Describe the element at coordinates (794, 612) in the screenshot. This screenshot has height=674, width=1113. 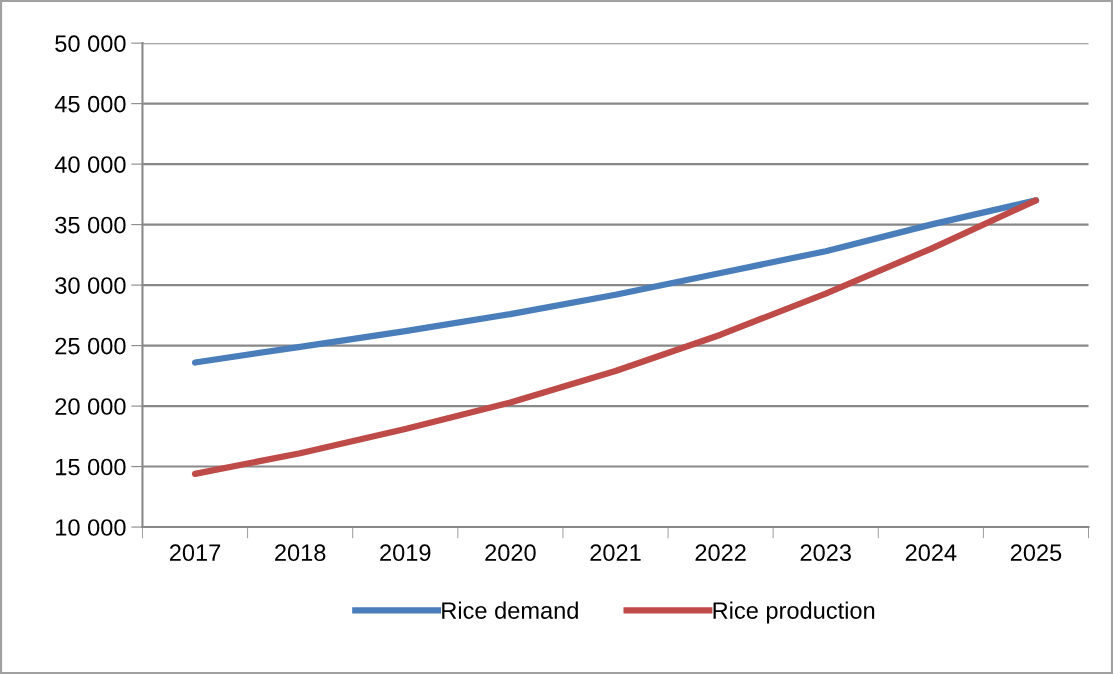
I see `legend-label: Rice production` at that location.